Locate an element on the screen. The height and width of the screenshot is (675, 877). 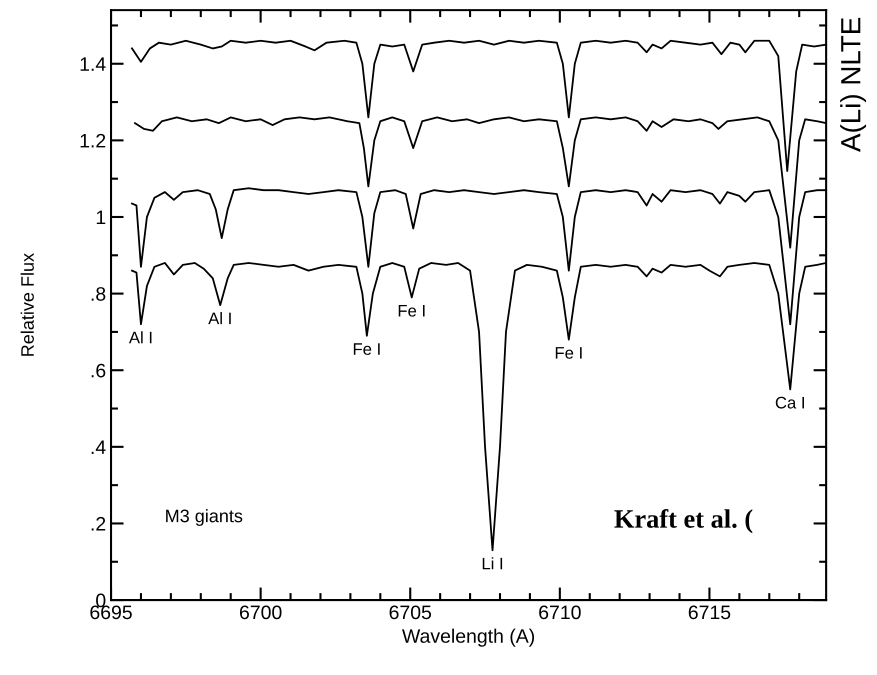
x-tick-label: 6715 is located at coordinates (709, 612).